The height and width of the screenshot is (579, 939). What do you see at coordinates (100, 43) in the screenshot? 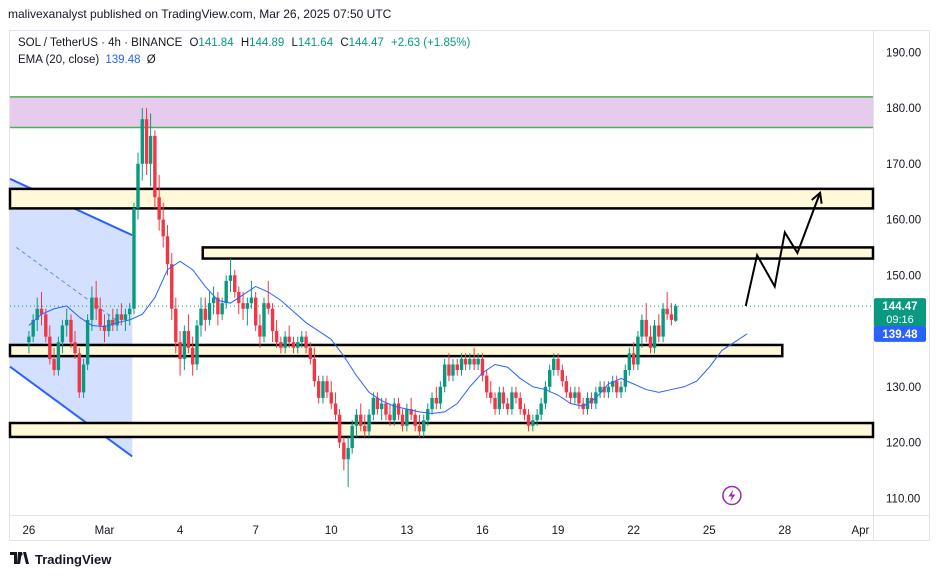
I see `symbol-label: SOL / TetherUS · 4h · BINANCE` at bounding box center [100, 43].